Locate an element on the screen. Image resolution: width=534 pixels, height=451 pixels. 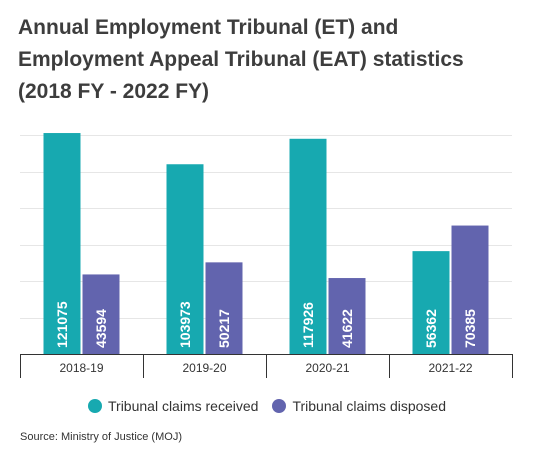
data-label: 43594 is located at coordinates (101, 328).